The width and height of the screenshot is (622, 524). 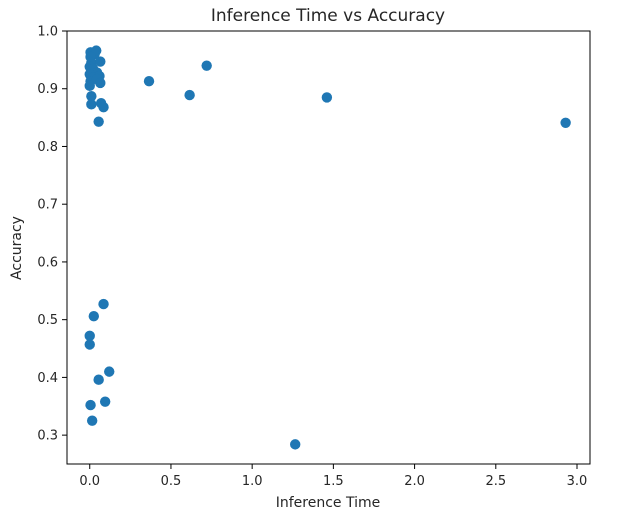 I want to click on x-tick-label: 1.0, so click(x=252, y=481).